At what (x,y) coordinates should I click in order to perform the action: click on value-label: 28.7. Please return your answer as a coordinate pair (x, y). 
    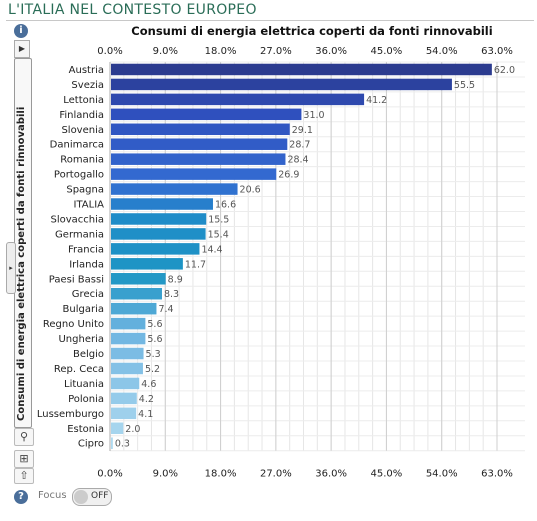
    Looking at the image, I should click on (299, 145).